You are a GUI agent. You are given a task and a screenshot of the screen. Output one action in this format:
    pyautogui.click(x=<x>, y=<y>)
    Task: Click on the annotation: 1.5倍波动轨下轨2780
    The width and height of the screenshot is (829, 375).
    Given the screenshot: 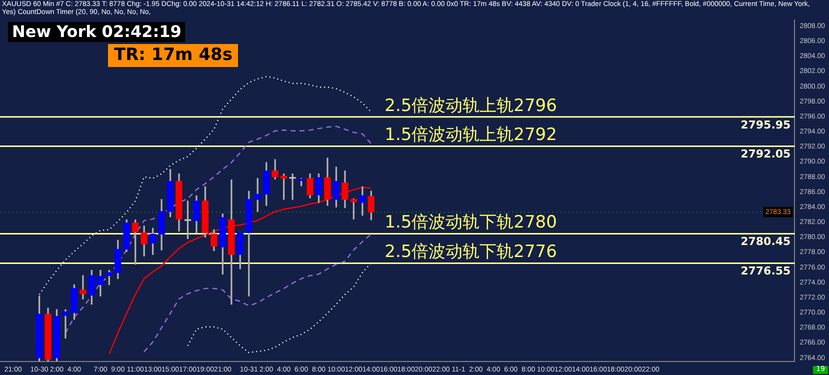 What is the action you would take?
    pyautogui.click(x=470, y=222)
    